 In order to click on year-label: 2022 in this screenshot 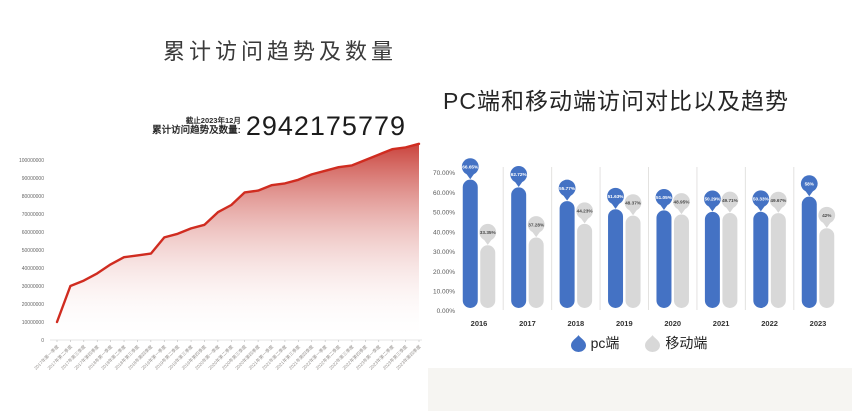, I will do `click(769, 323)`.